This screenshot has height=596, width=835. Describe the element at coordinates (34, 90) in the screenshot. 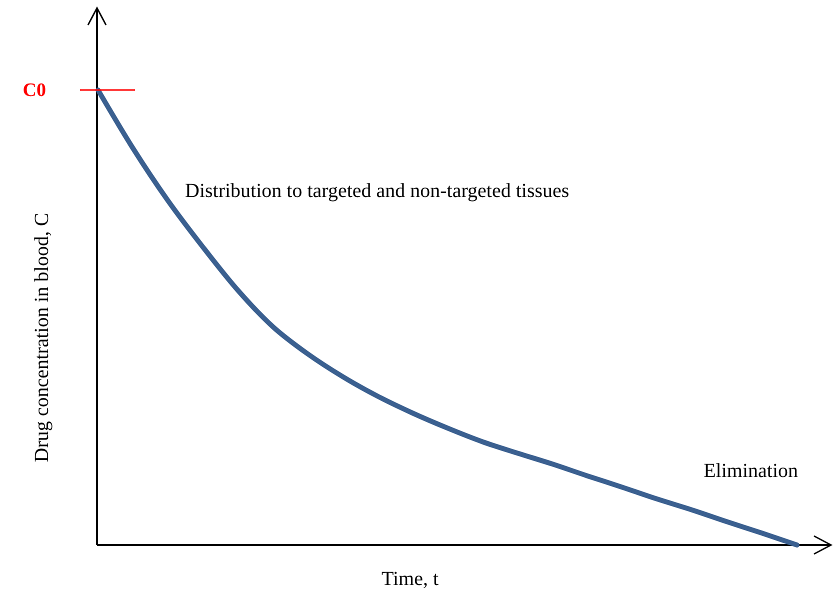

I see `text: C0` at that location.